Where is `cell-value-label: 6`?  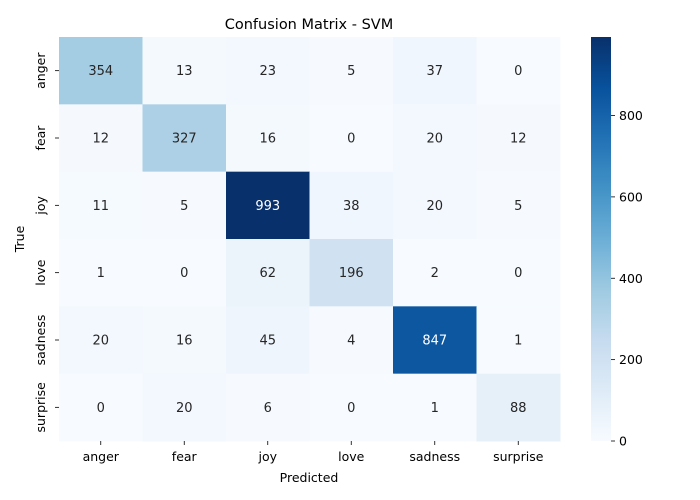 cell-value-label: 6 is located at coordinates (268, 408).